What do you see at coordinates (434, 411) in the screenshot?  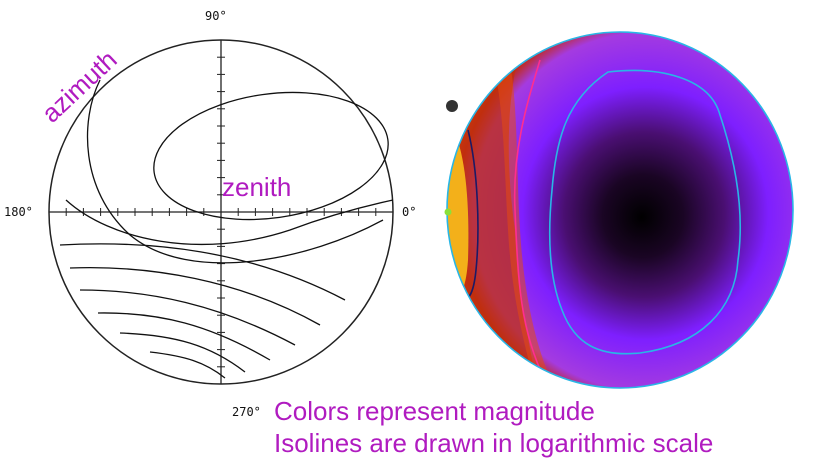 I see `caption-line-1: Colors represent magnitude` at bounding box center [434, 411].